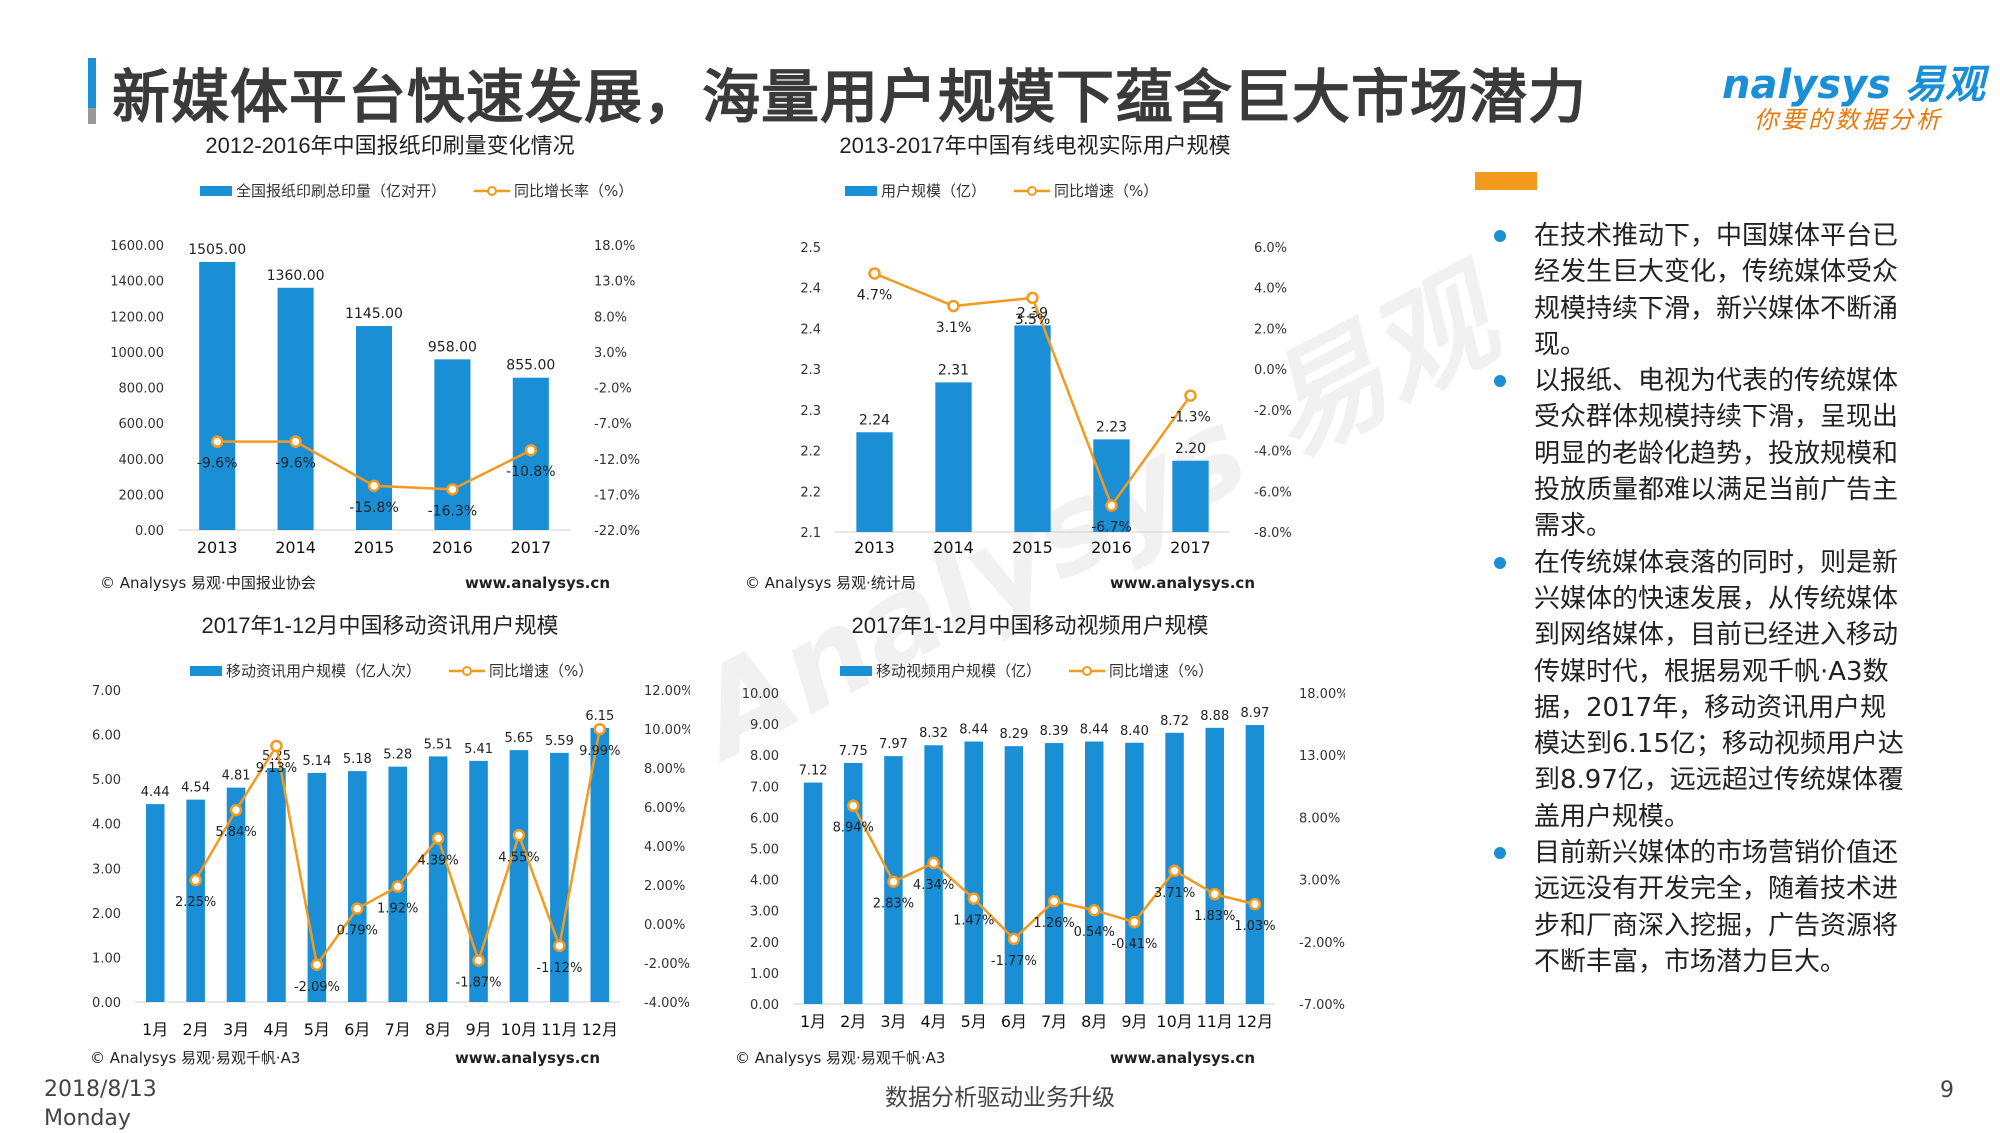  I want to click on growth-value-label: 1.92%, so click(397, 909).